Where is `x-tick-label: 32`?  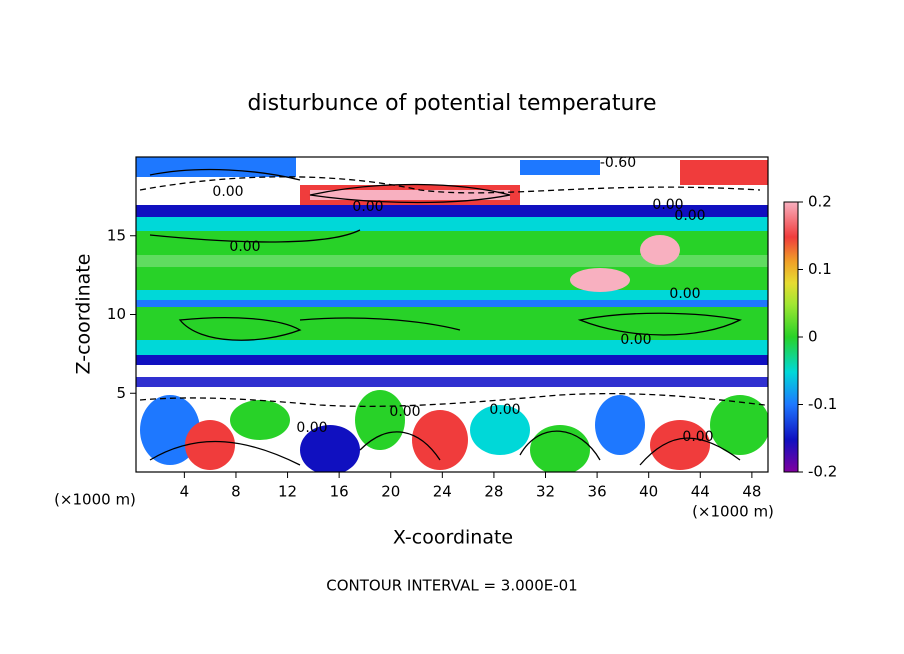
x-tick-label: 32 is located at coordinates (545, 492).